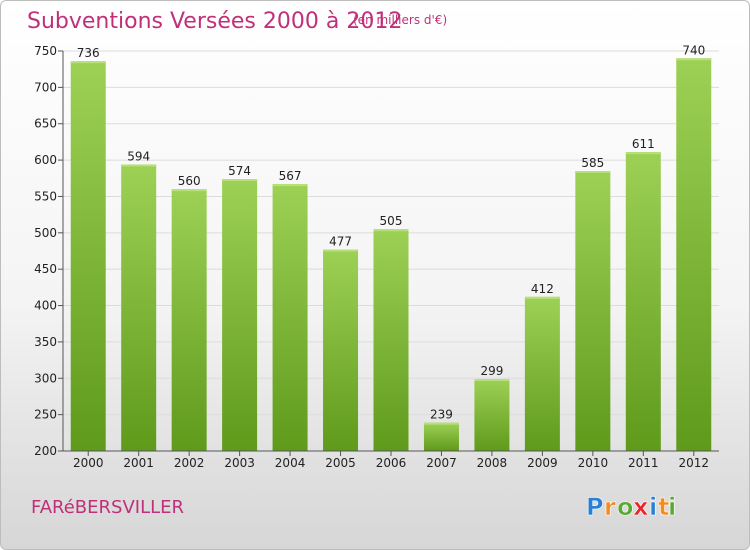 The image size is (750, 550). Describe the element at coordinates (189, 320) in the screenshot. I see `bar-2002` at that location.